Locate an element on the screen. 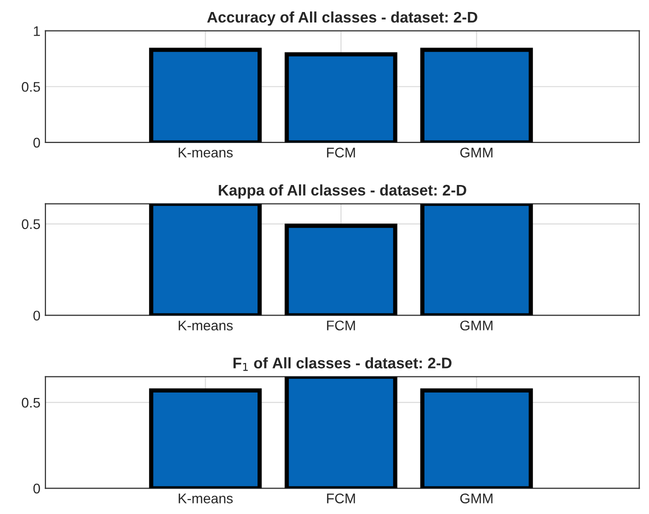  chart-title: Accuracy of All classes - dataset: 2-D is located at coordinates (342, 18).